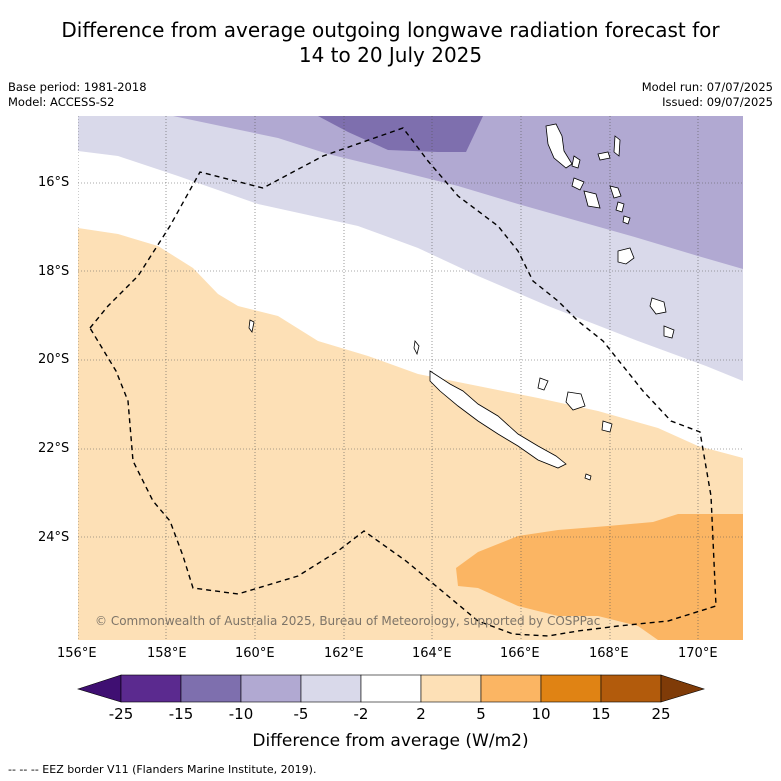  Describe the element at coordinates (121, 714) in the screenshot. I see `colorbar-tick-1: -25` at that location.